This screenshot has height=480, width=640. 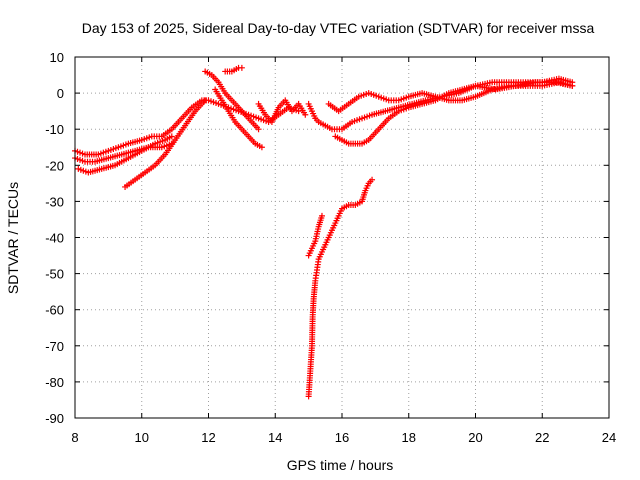 I want to click on y-tick-label: 10, so click(x=57, y=57).